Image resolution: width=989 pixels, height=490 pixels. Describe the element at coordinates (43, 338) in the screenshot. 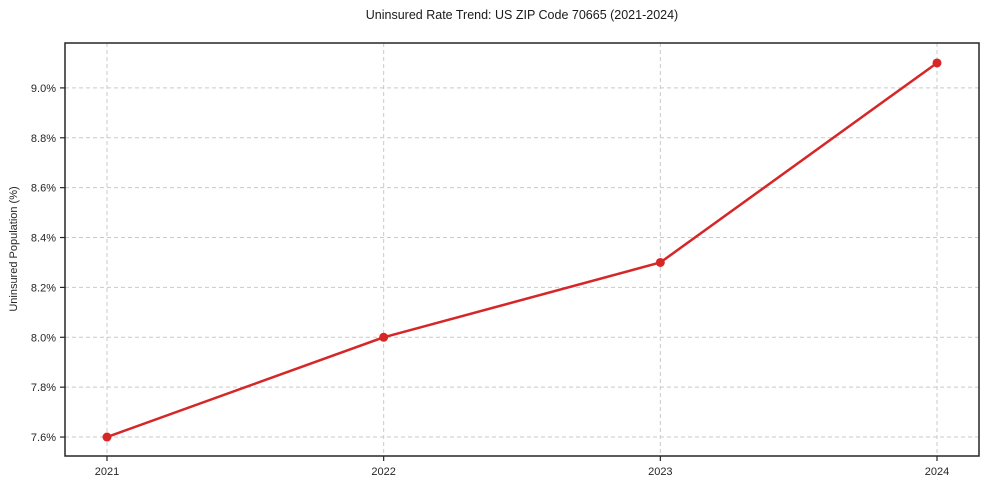

I see `y-tick-label: 8.0%` at that location.